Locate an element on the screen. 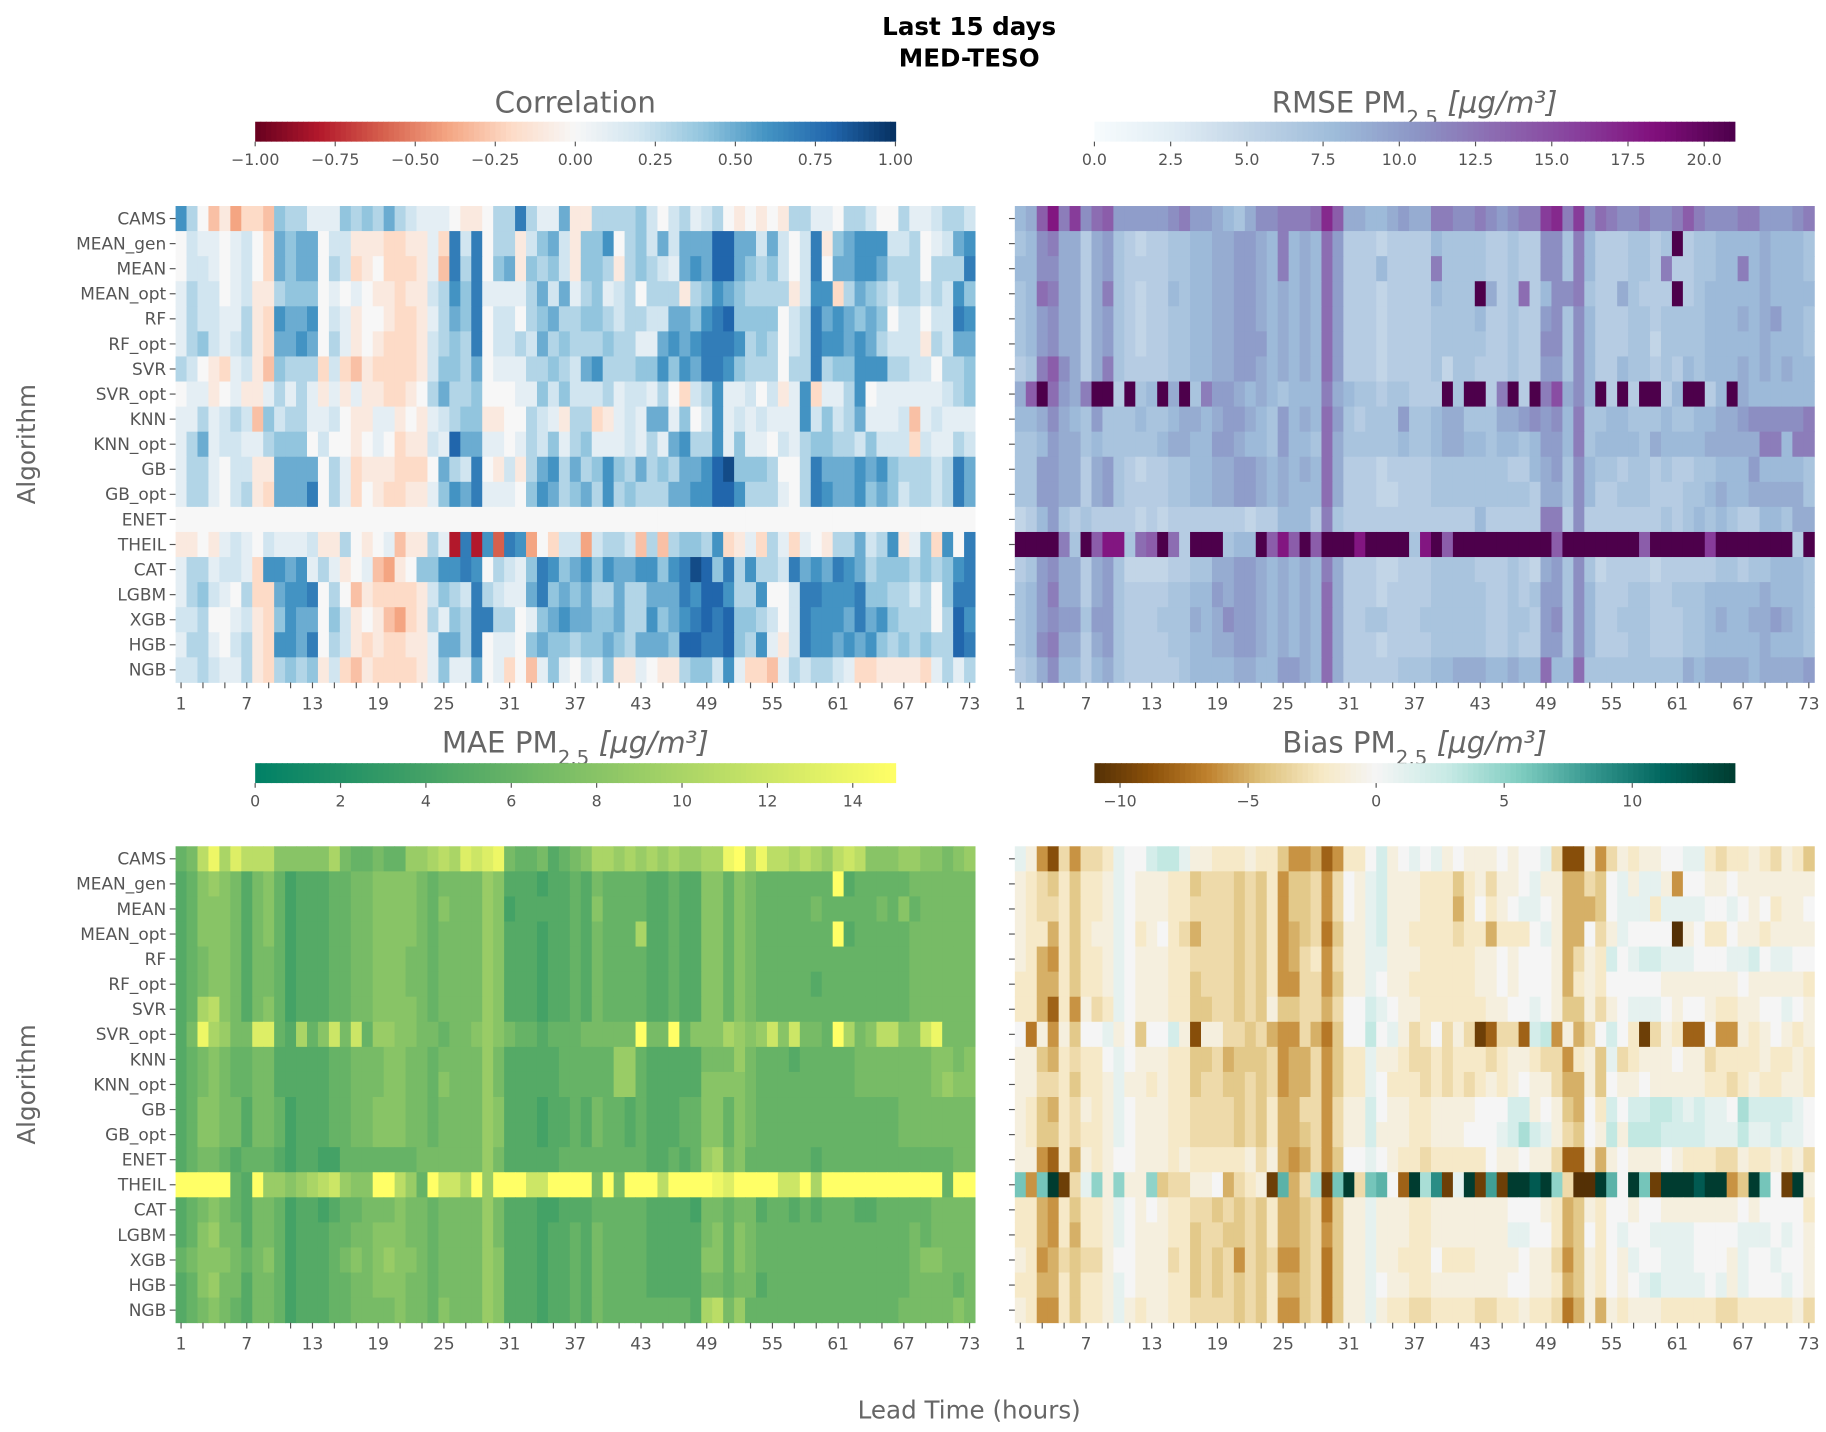 This screenshot has width=1826, height=1432. x-tick-label: 1 is located at coordinates (181, 1345).